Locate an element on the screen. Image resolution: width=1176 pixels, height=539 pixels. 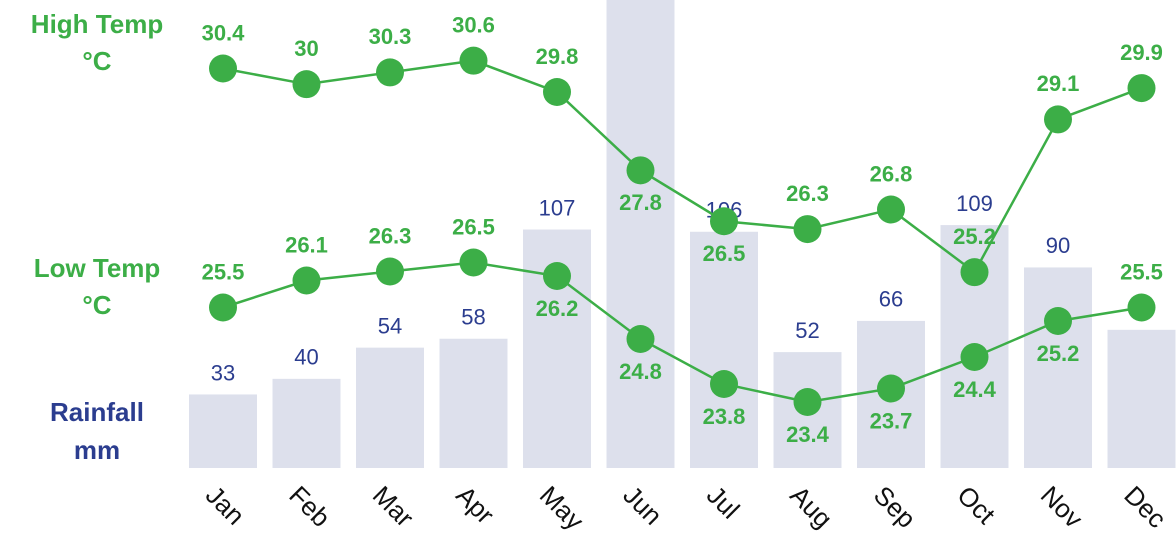
series-name: Low Temp is located at coordinates (97, 268).